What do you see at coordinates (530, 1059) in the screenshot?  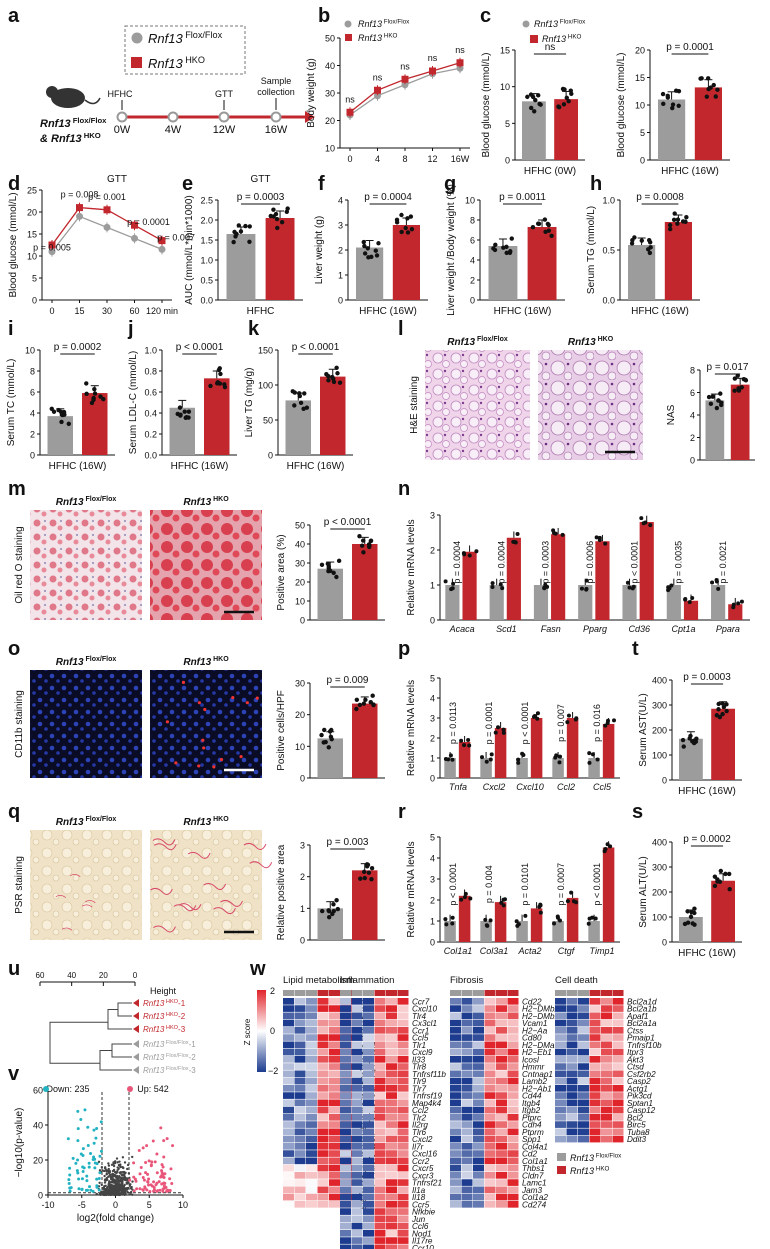 I see `gene-label: Icosl` at bounding box center [530, 1059].